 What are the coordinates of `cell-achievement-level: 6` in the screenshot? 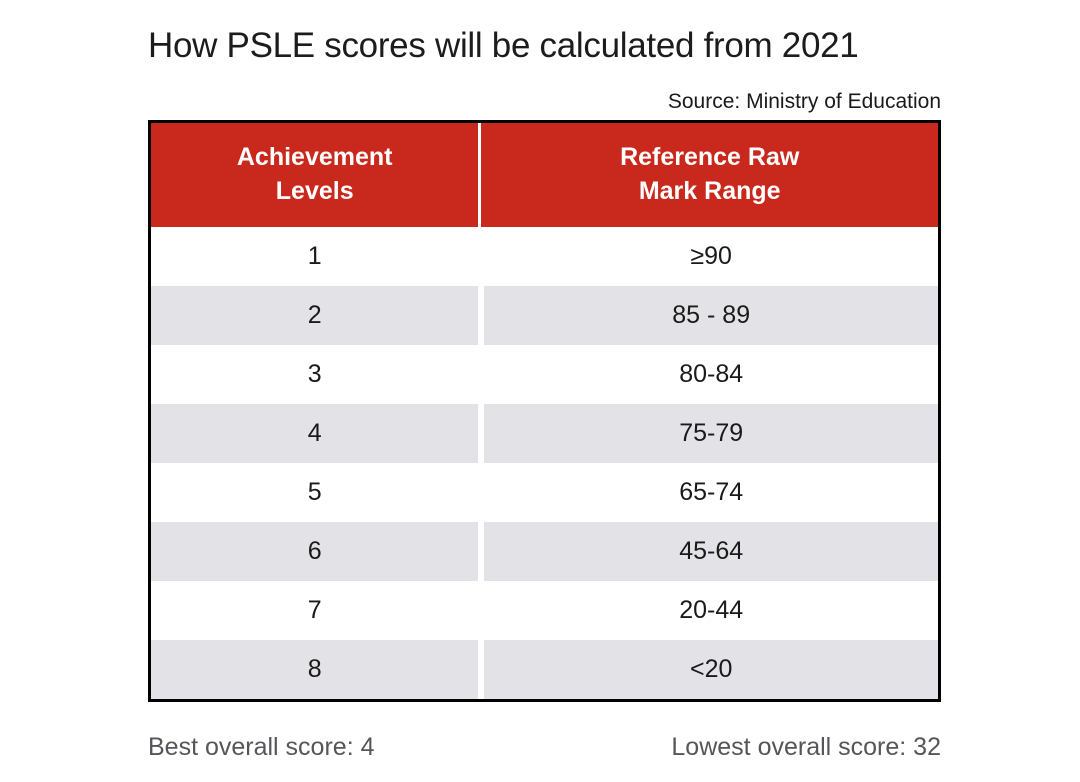 It's located at (315, 551).